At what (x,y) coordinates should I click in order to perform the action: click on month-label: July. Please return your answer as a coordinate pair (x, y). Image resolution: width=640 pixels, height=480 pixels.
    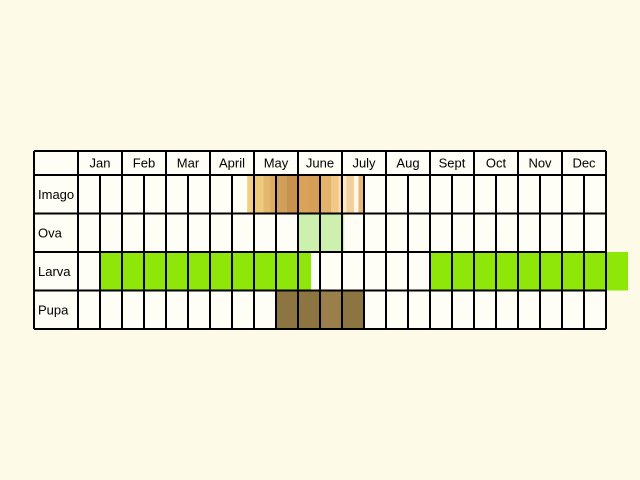
    Looking at the image, I should click on (364, 163).